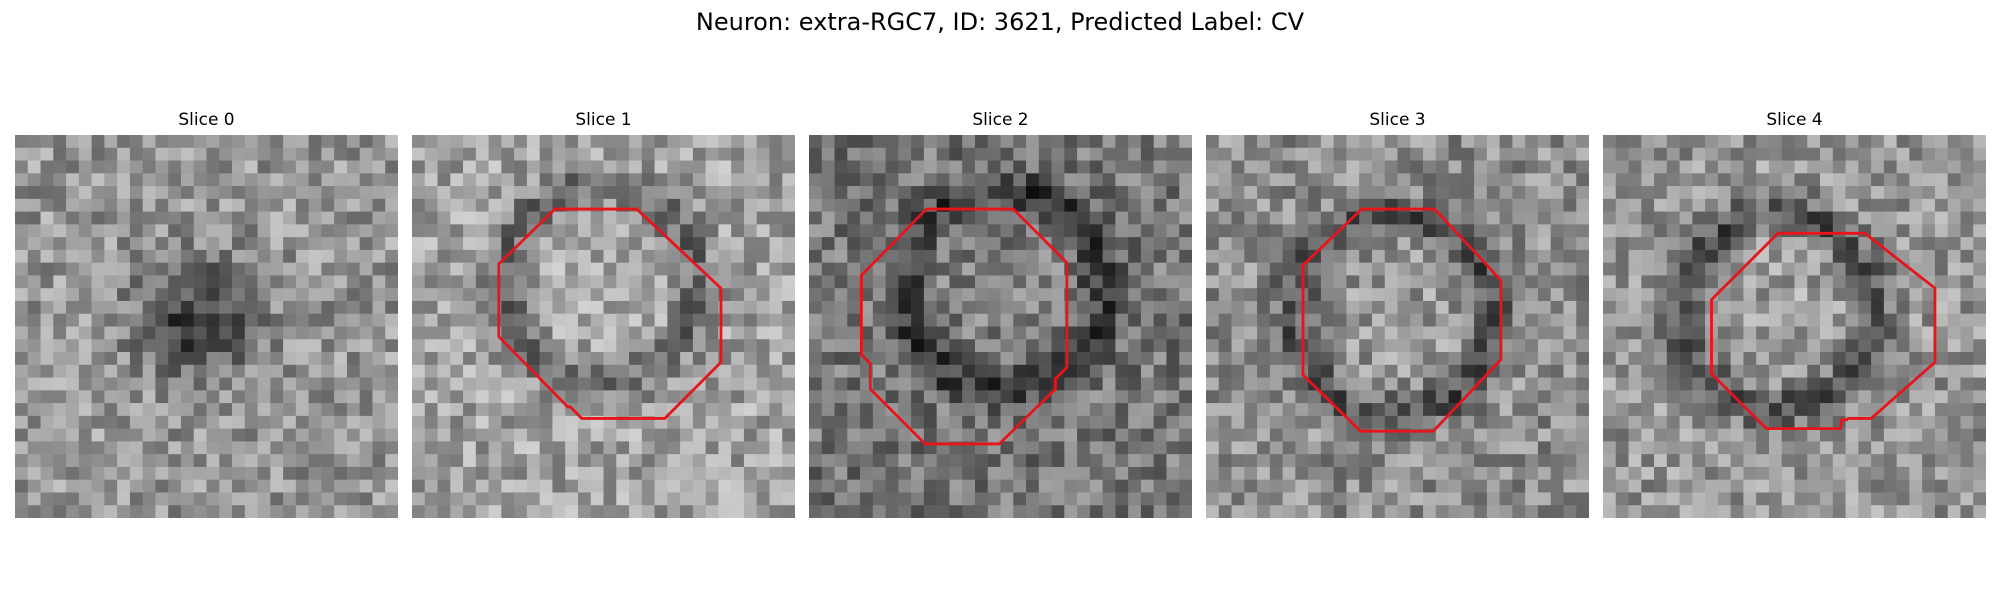 Image resolution: width=2000 pixels, height=600 pixels. I want to click on slice-title: Slice 3, so click(1397, 120).